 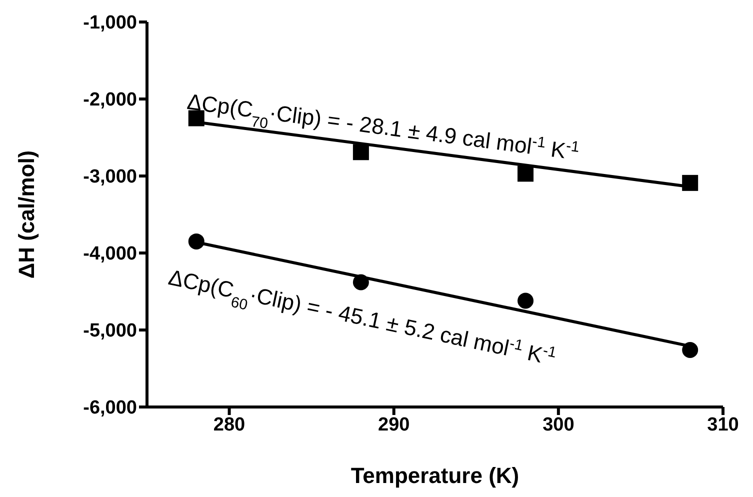 I want to click on y-tick-label: -4,000, so click(x=110, y=254).